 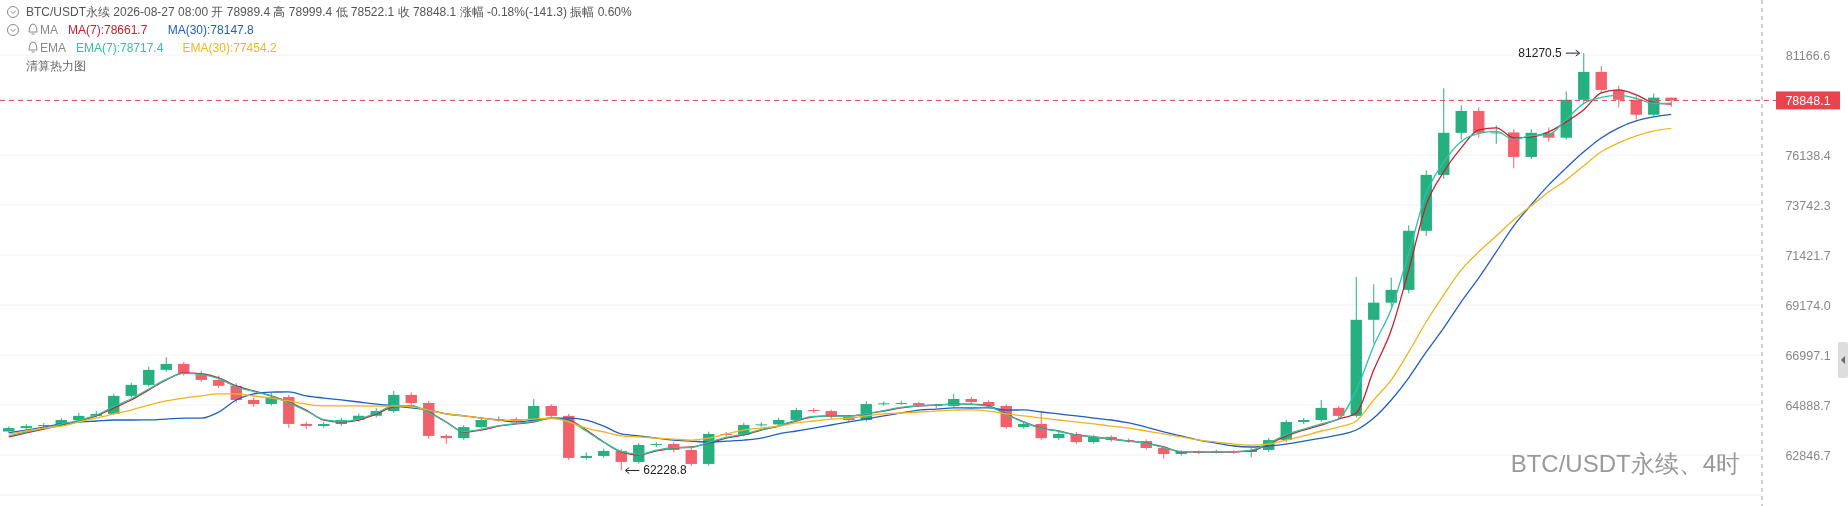 What do you see at coordinates (329, 12) in the screenshot?
I see `chart-title: BTC/USDT永续 2026-08-27 08:00 开 78989.4 高 78999.4 低 78522.1 收 78848.1 涨幅 -0.18%(-141.3) 振幅 0.60%` at bounding box center [329, 12].